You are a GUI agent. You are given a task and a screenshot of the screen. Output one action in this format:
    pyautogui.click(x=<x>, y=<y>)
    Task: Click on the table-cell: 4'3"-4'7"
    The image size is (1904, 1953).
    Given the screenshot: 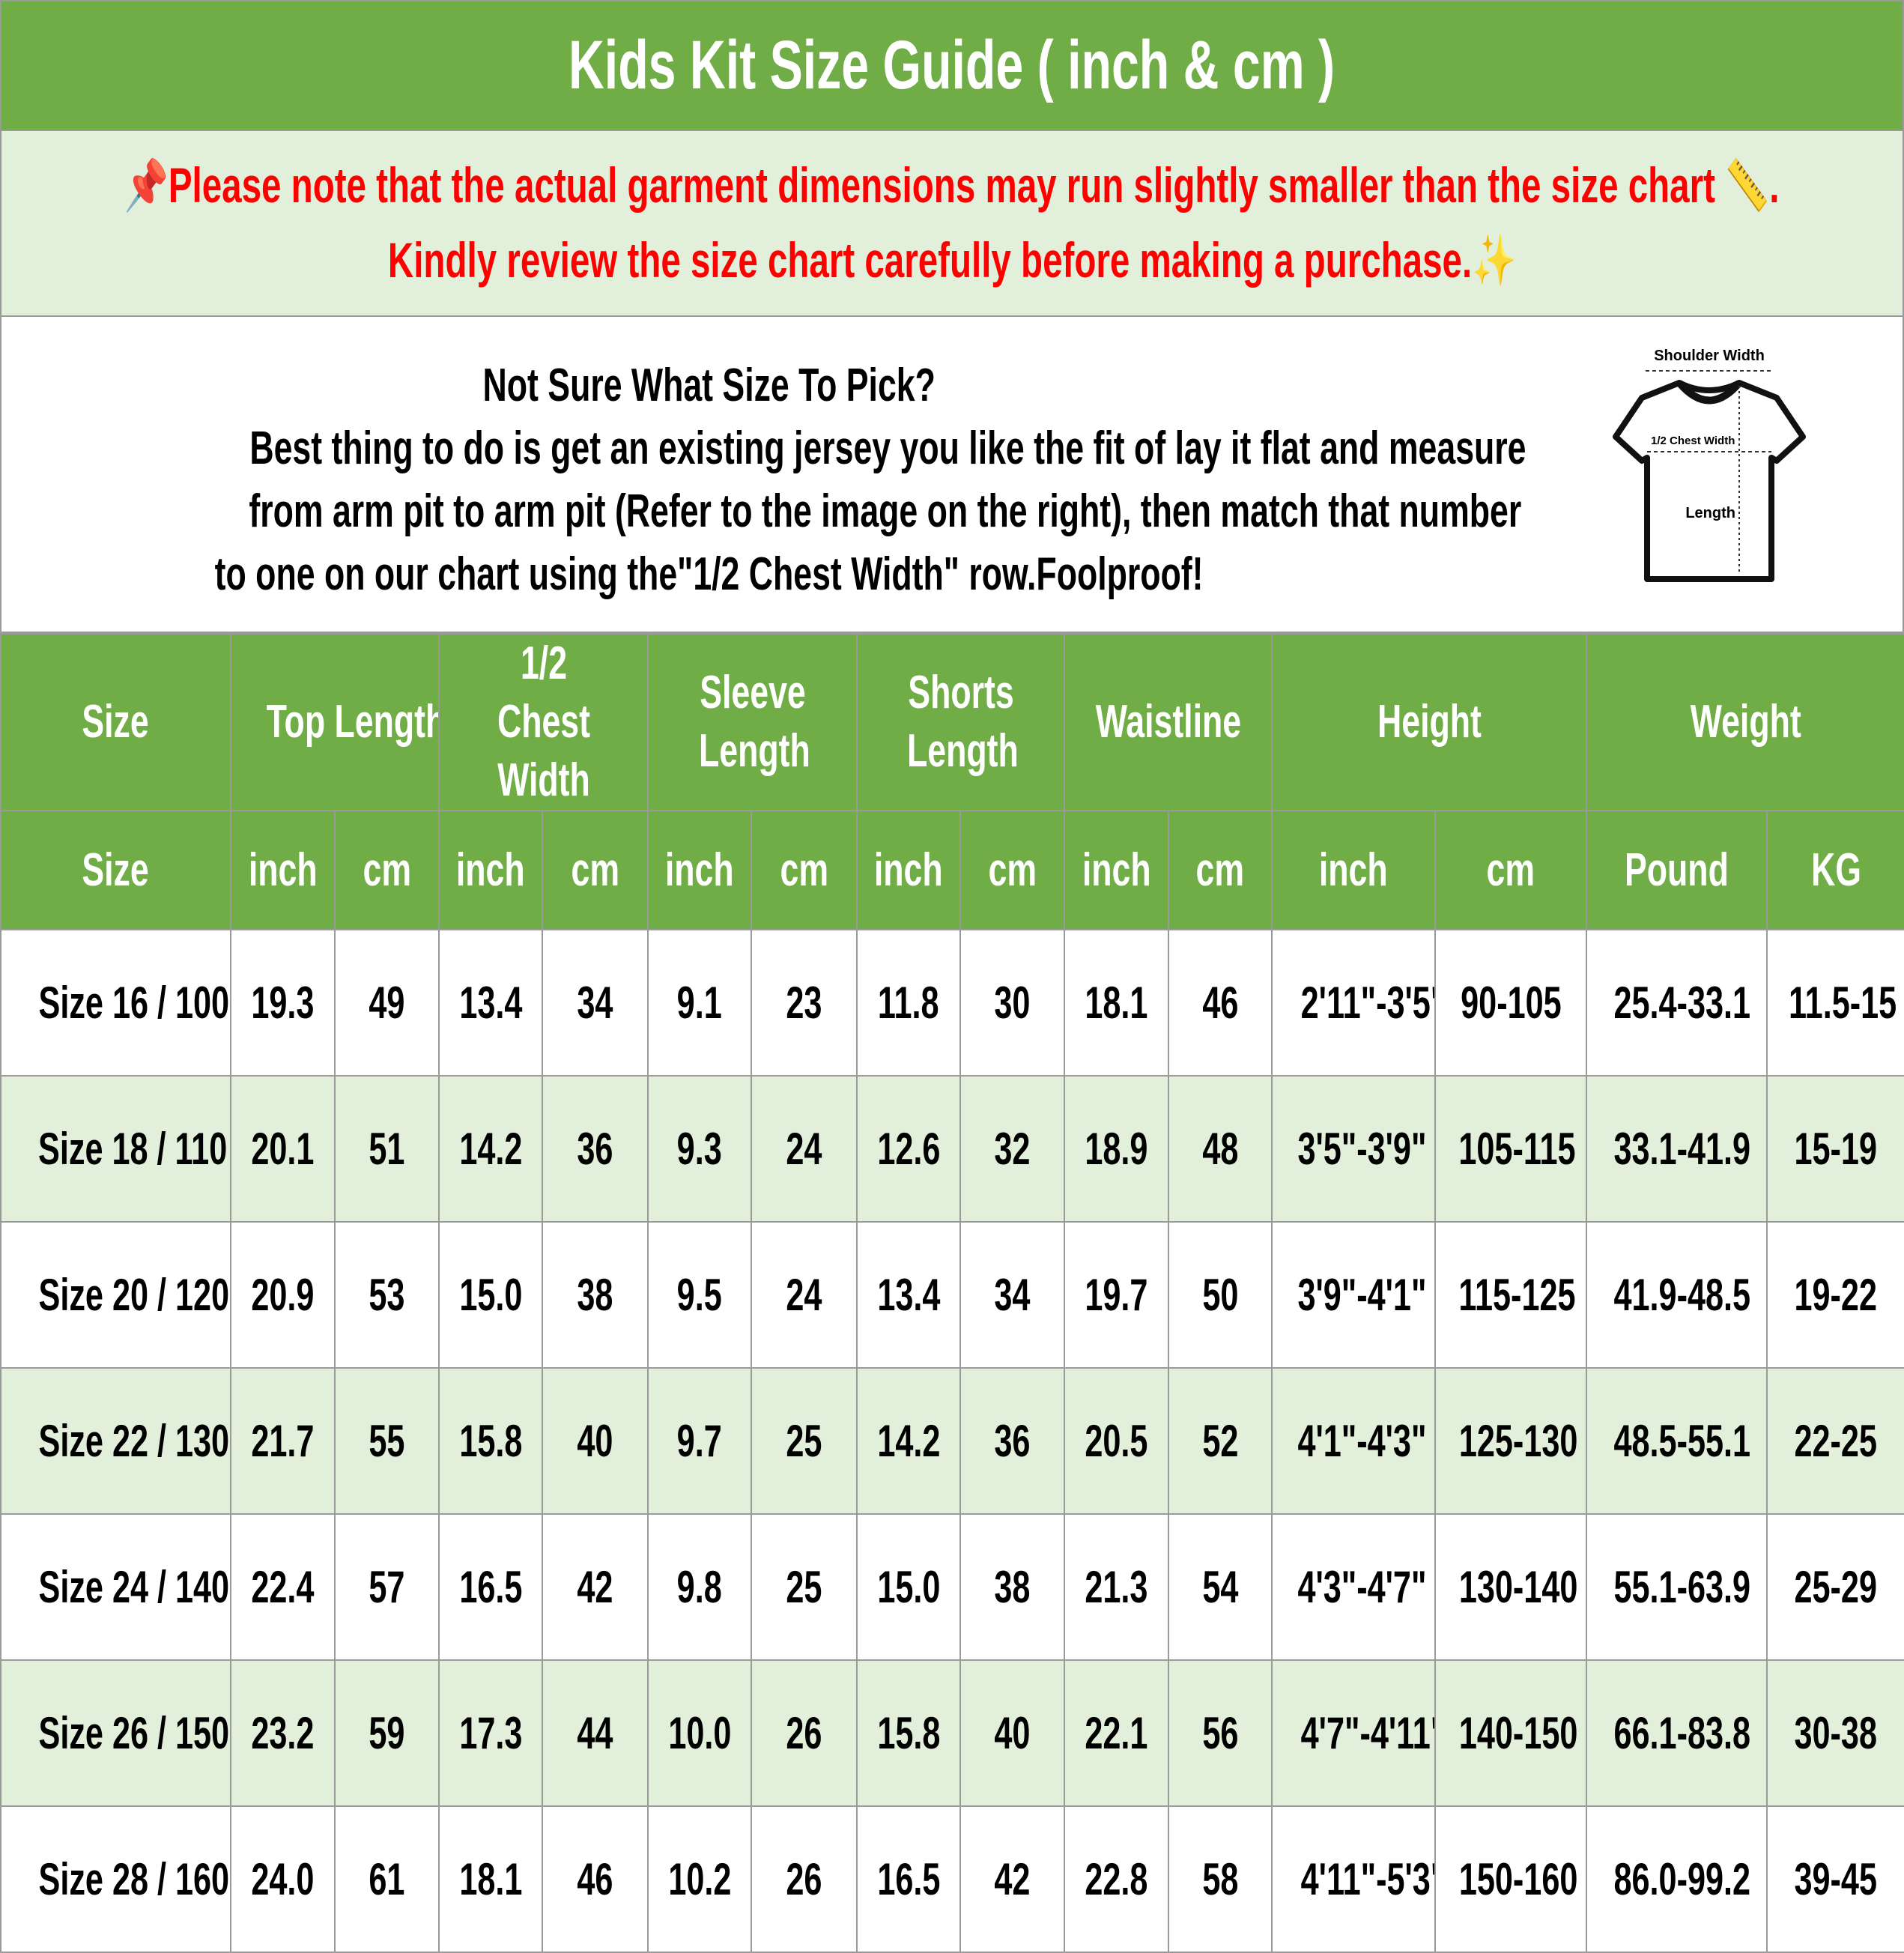 What is the action you would take?
    pyautogui.click(x=1354, y=1587)
    